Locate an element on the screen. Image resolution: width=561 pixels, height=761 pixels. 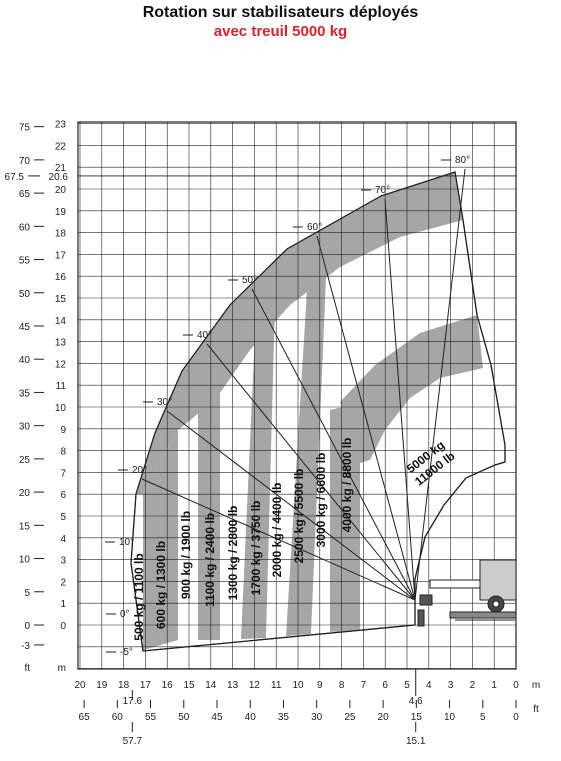
y-tick-m: 22 is located at coordinates (61, 146).